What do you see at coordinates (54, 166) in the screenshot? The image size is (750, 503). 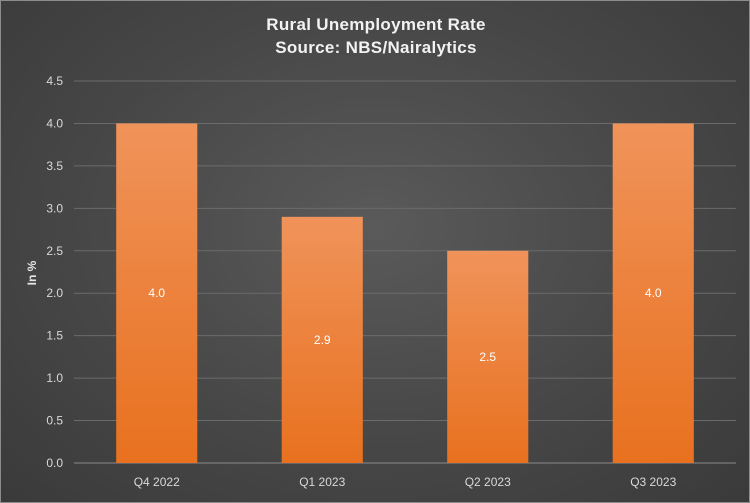 I see `y-tick-label: 3.5` at bounding box center [54, 166].